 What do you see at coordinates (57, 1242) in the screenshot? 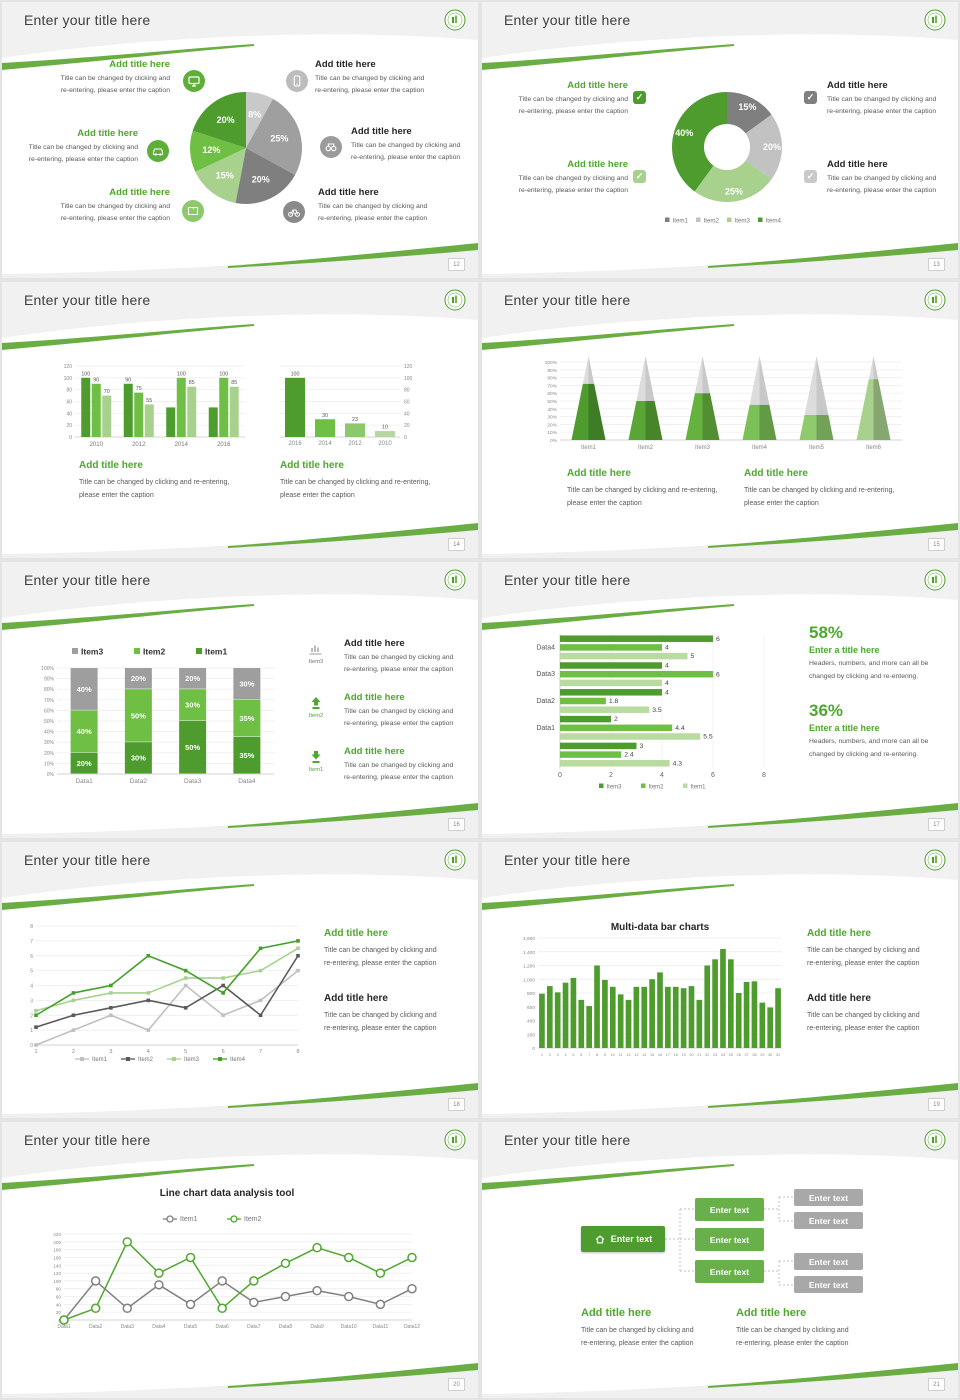
I see `svg-text: 200` at bounding box center [57, 1242].